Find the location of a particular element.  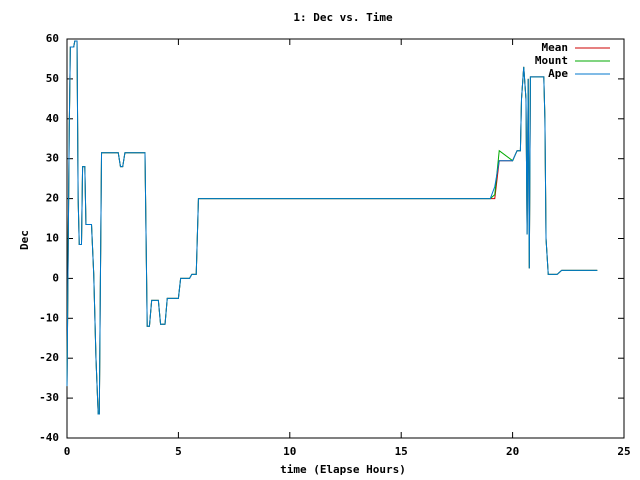

x-tick-label: 5 is located at coordinates (178, 451).